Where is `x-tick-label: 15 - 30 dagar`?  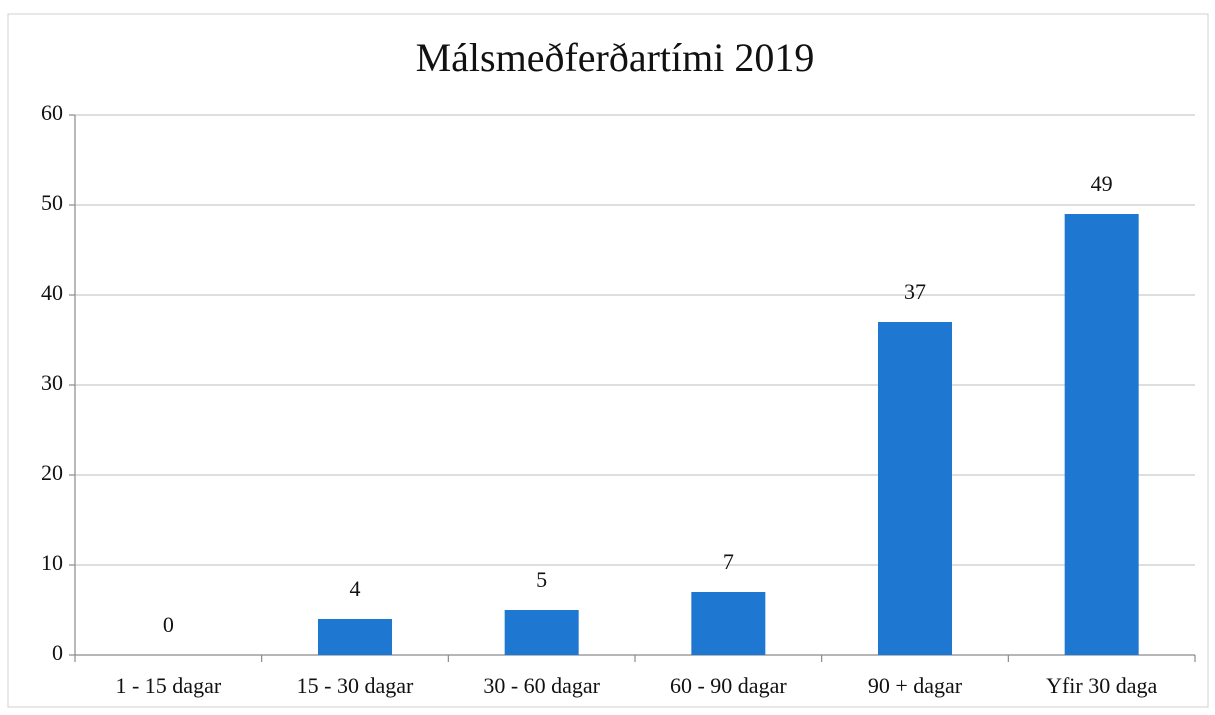 x-tick-label: 15 - 30 dagar is located at coordinates (355, 685).